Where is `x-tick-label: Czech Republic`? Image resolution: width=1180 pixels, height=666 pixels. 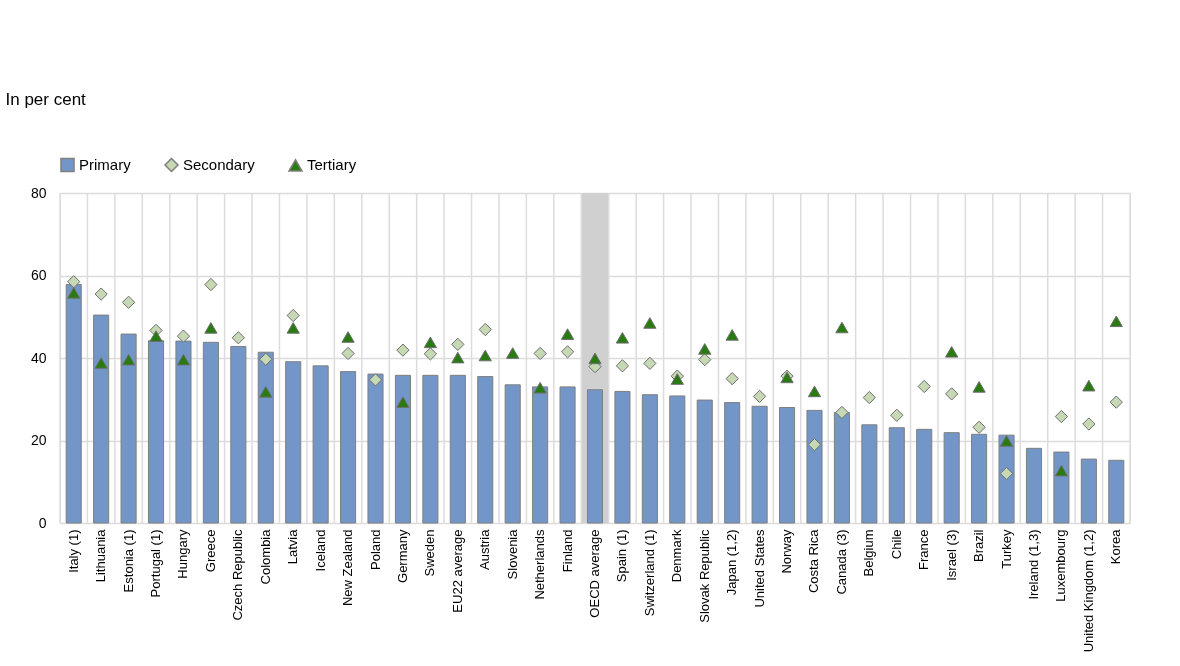
x-tick-label: Czech Republic is located at coordinates (238, 575).